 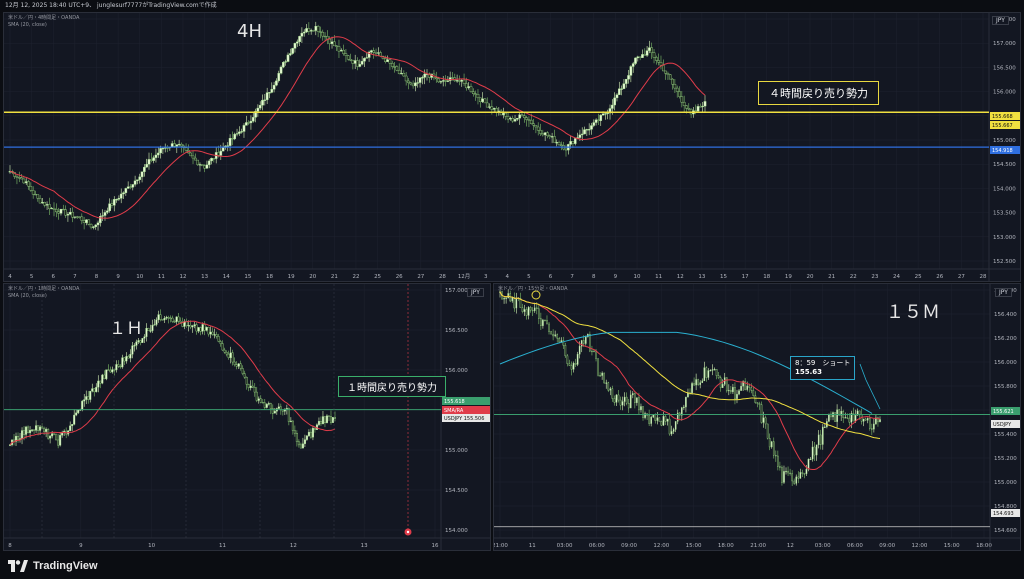 What do you see at coordinates (1005, 531) in the screenshot?
I see `y-tick-label: 154.600` at bounding box center [1005, 531].